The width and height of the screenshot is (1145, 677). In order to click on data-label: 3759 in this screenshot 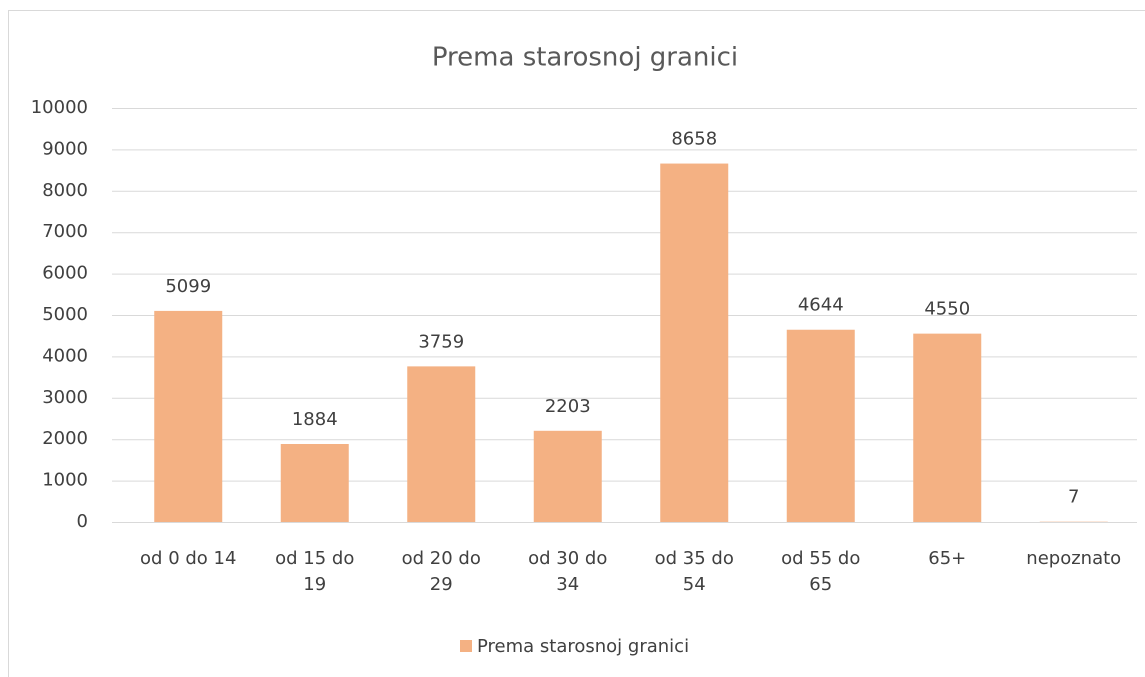, I will do `click(441, 341)`.